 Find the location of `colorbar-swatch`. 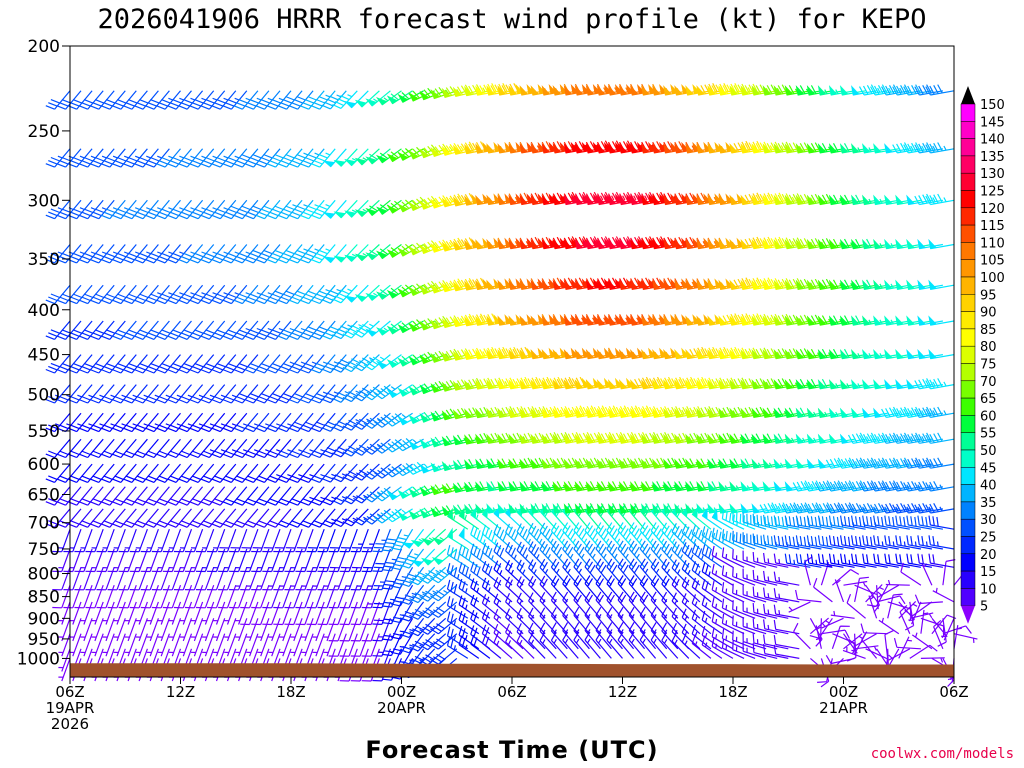

colorbar-swatch is located at coordinates (968, 476).